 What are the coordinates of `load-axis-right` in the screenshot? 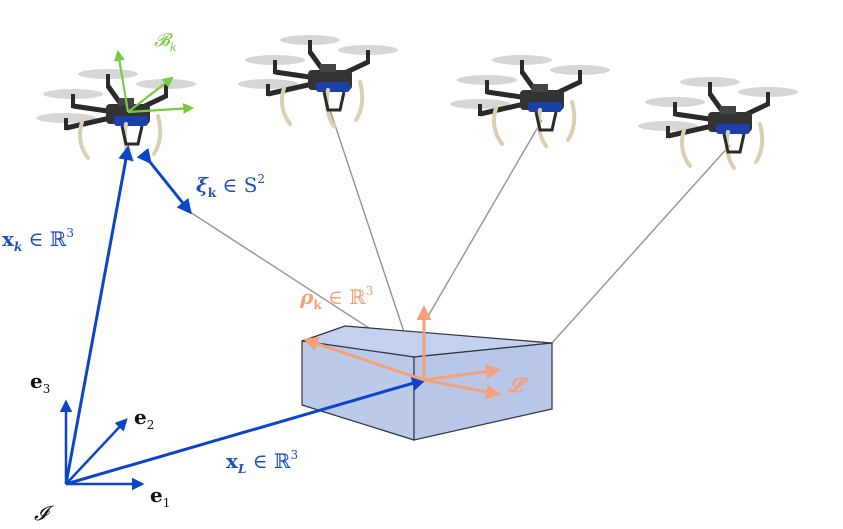 It's located at (462, 373).